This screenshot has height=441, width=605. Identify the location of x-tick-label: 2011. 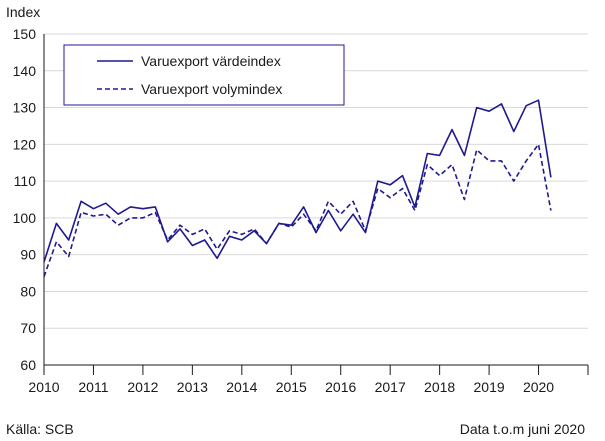
(93, 387).